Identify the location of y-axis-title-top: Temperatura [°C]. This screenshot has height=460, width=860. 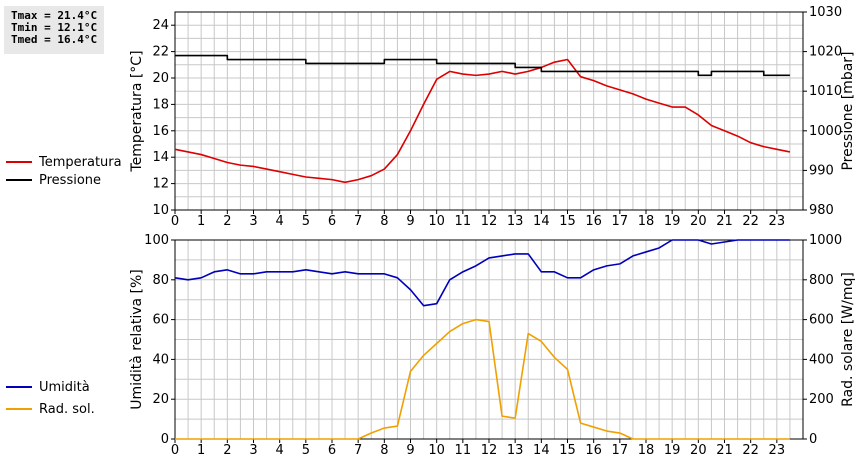
(137, 111).